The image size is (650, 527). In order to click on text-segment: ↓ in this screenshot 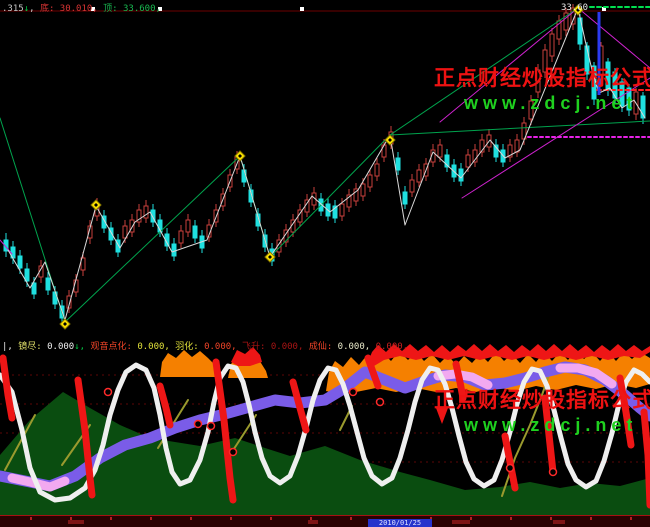, I will do `click(26, 9)`.